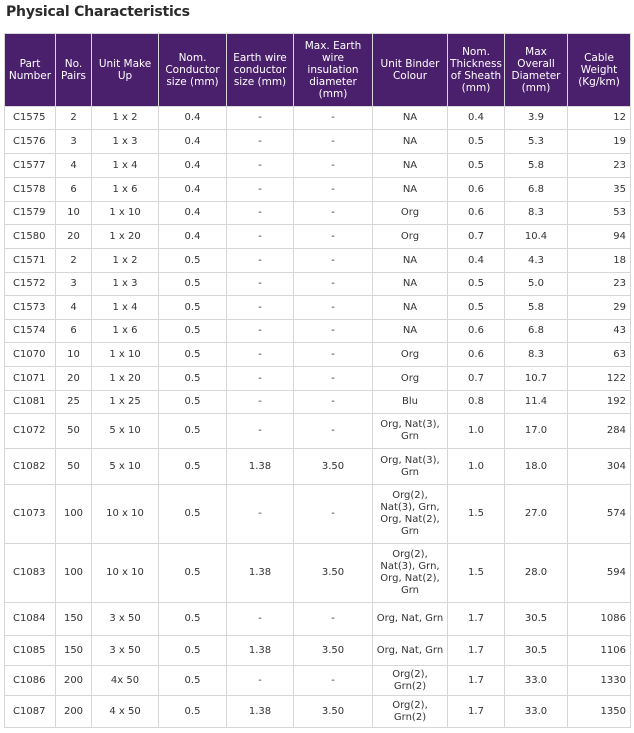 The height and width of the screenshot is (733, 634). I want to click on page-title: Physical Characteristics, so click(98, 12).